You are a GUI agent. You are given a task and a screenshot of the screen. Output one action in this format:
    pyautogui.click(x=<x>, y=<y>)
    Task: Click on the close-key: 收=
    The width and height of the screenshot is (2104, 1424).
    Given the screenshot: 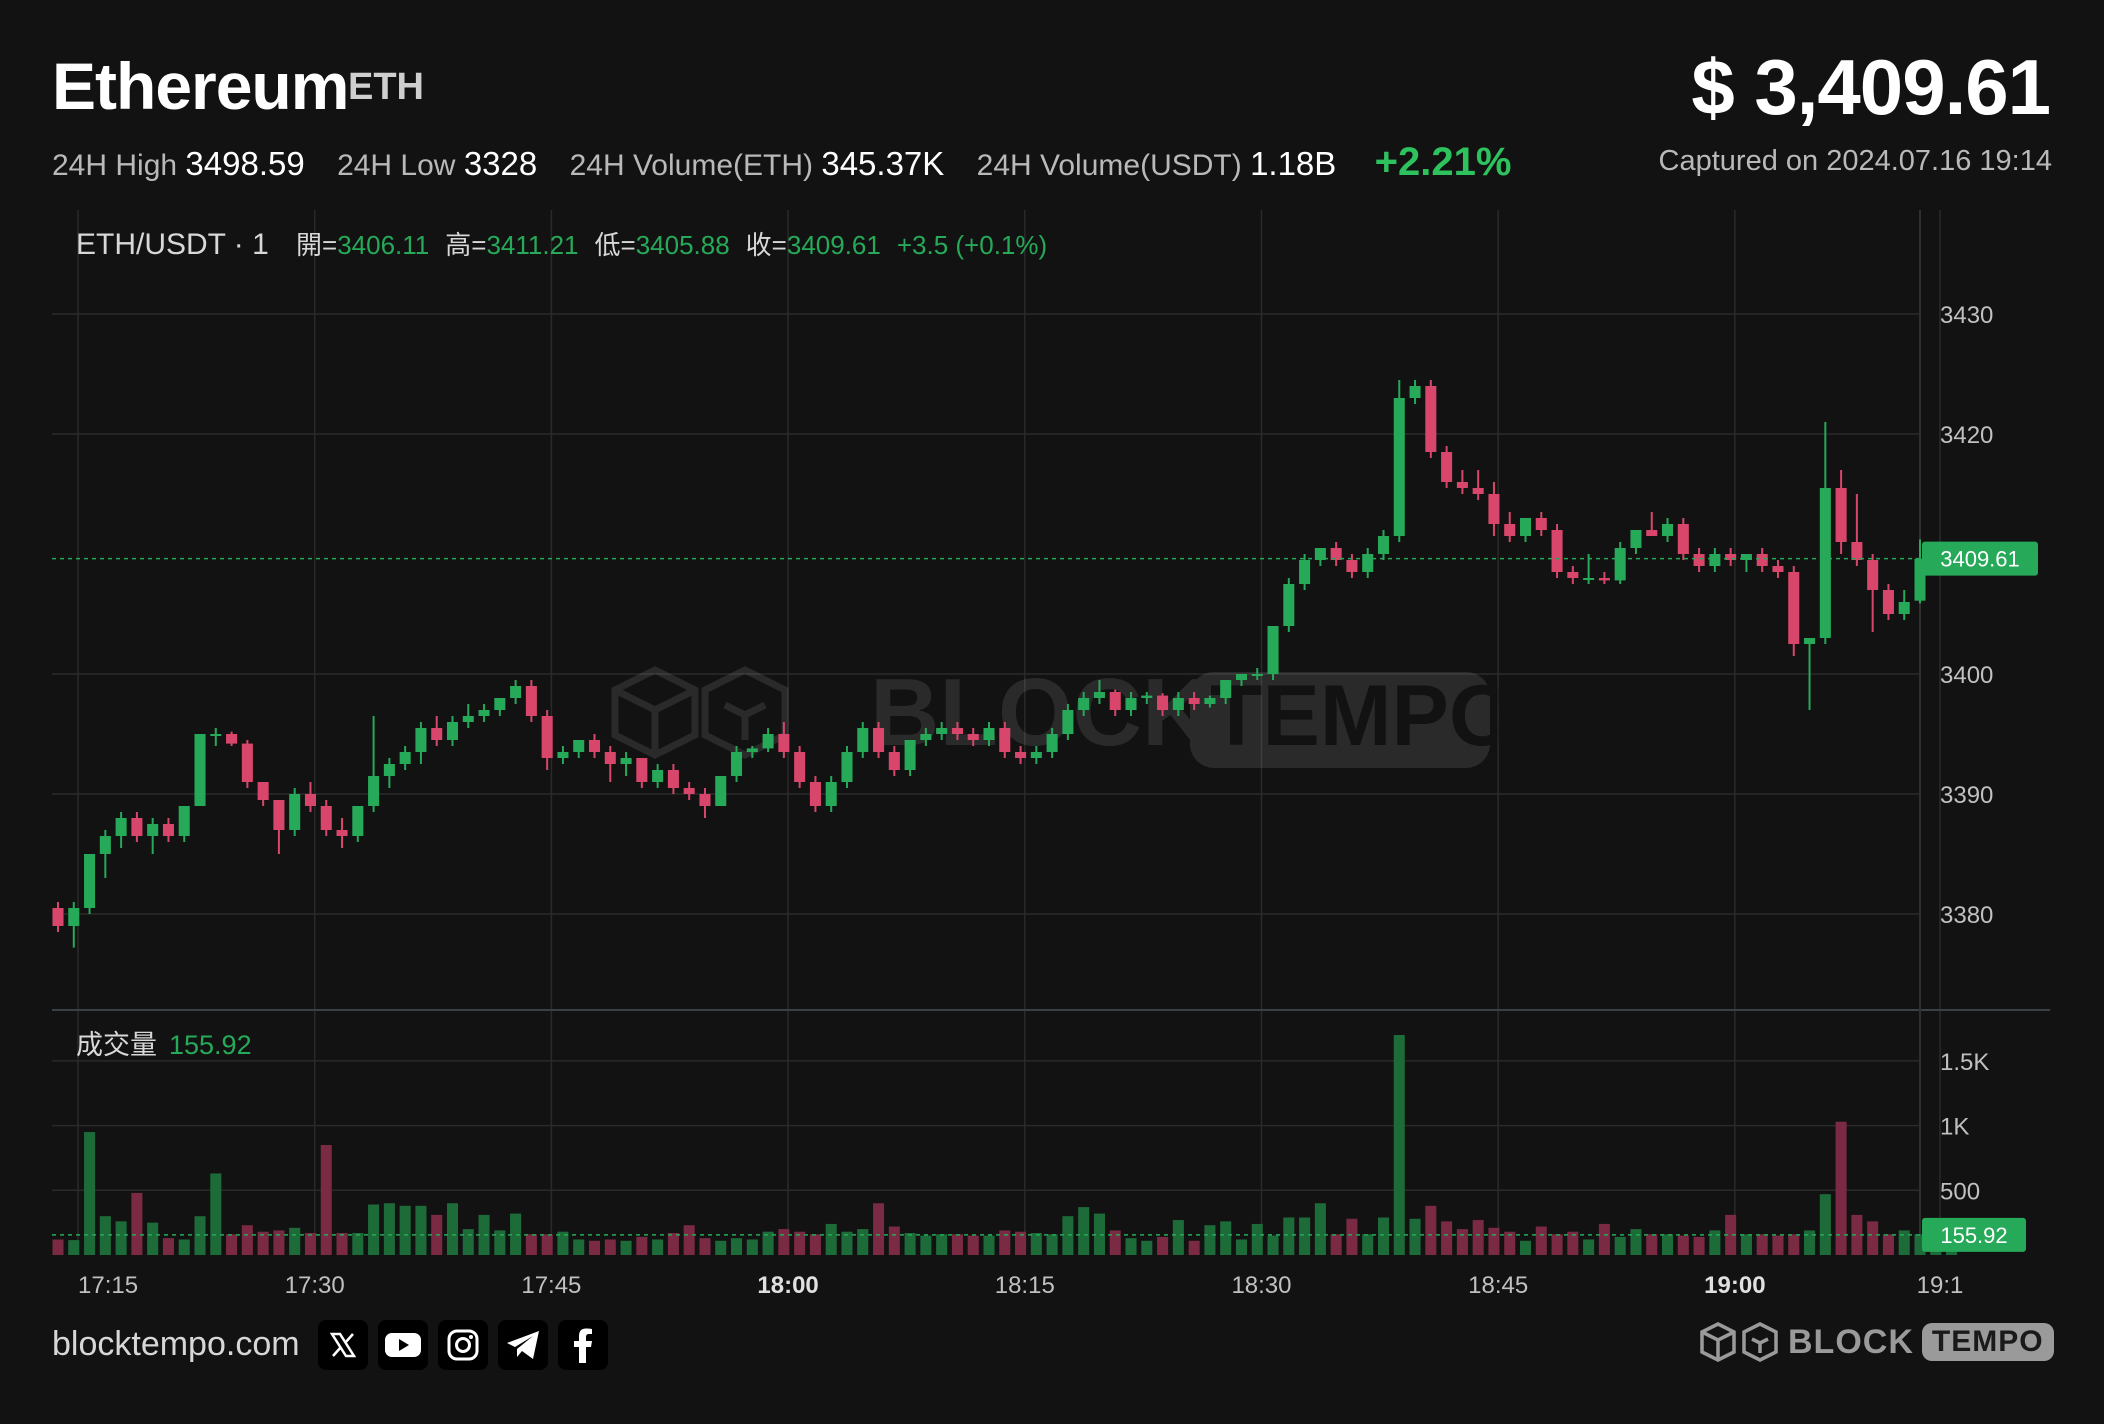 What is the action you would take?
    pyautogui.click(x=766, y=245)
    